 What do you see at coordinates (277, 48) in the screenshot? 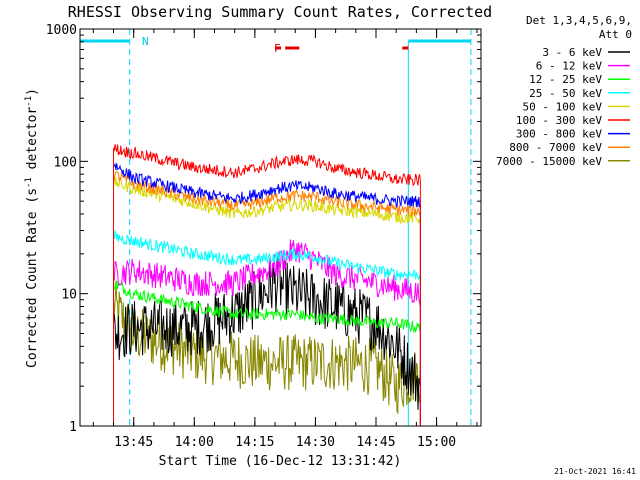
I see `flare-label: F` at bounding box center [277, 48].